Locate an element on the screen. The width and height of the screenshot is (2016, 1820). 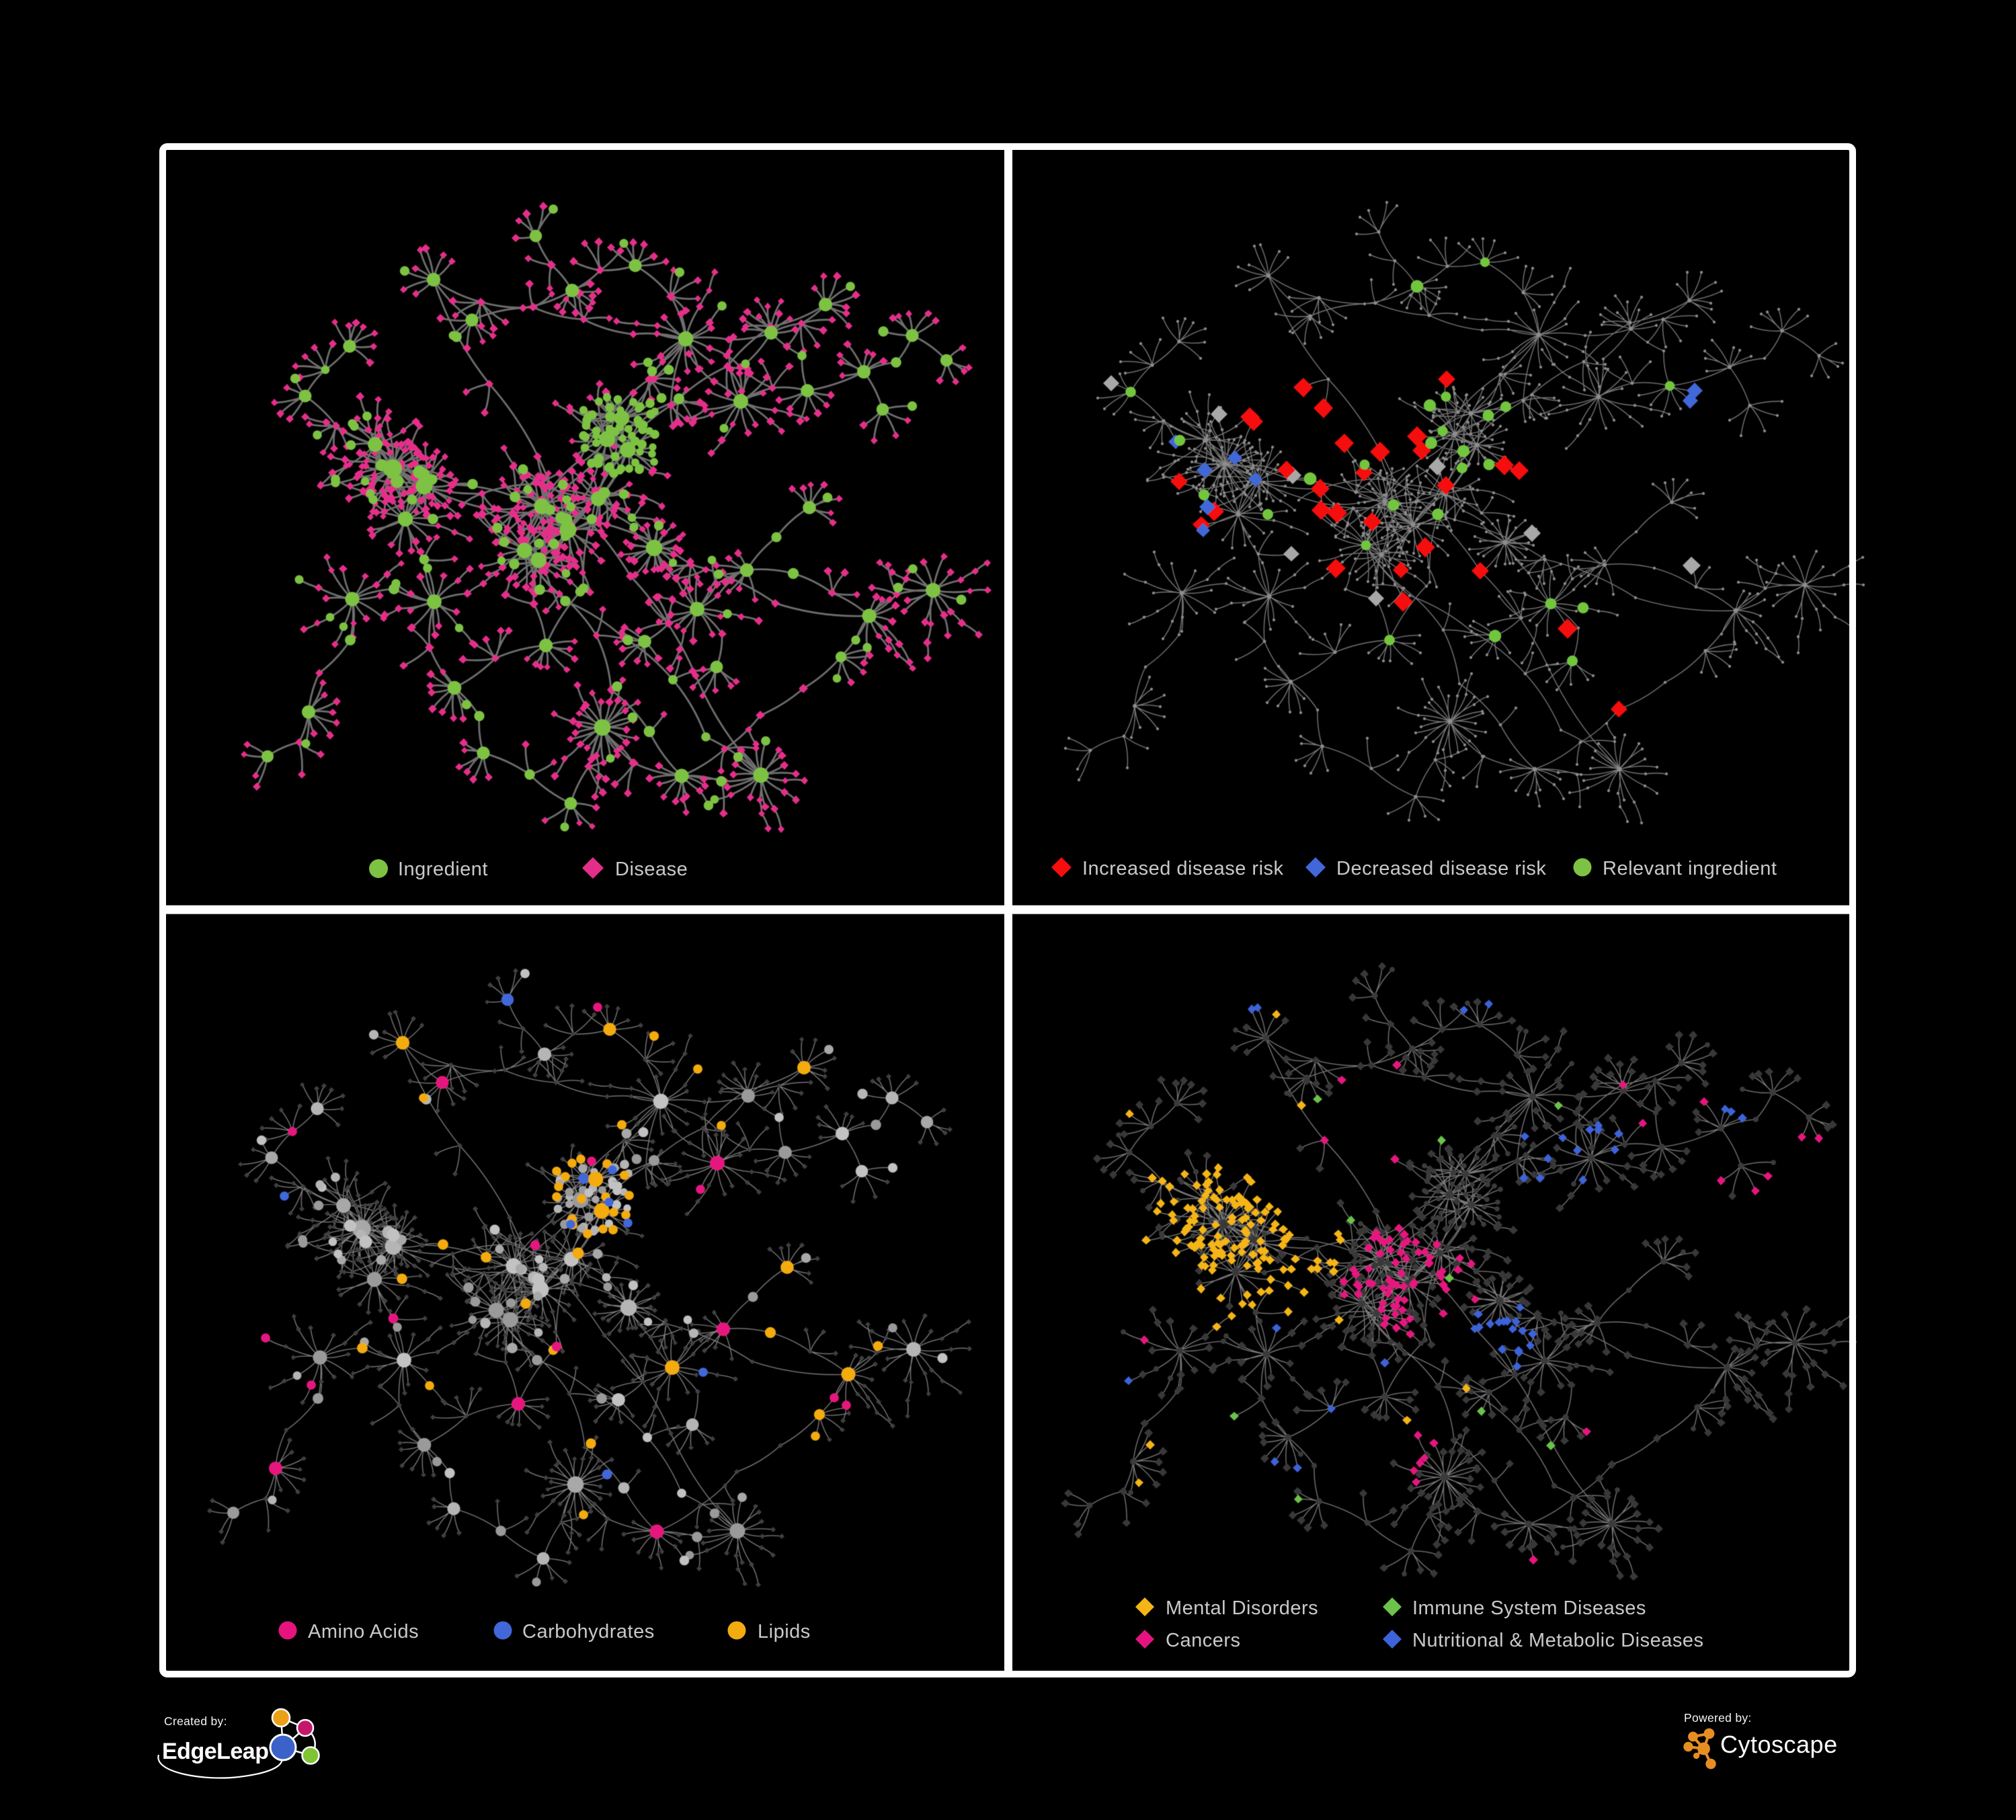
svg-text: Created by: is located at coordinates (195, 1721).